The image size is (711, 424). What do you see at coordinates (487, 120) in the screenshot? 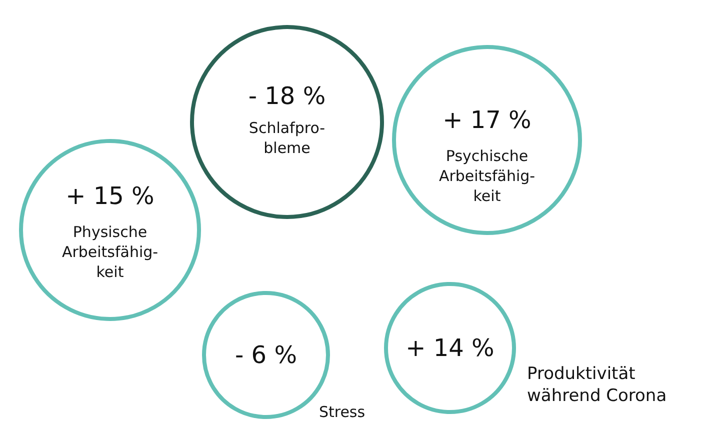
I see `data-label: + 17 %` at bounding box center [487, 120].